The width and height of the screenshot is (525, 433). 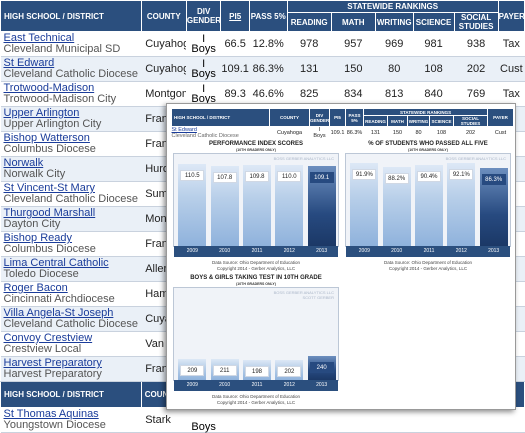 I want to click on district-name: Norwalk City, so click(x=34, y=174).